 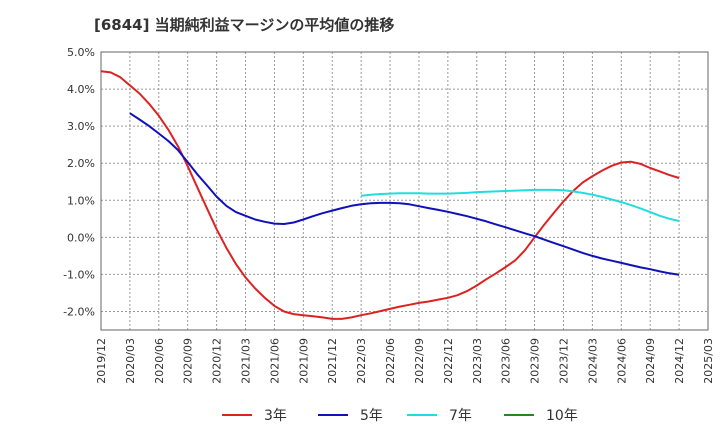 I want to click on y-tick-label: 3.0%, so click(x=81, y=126).